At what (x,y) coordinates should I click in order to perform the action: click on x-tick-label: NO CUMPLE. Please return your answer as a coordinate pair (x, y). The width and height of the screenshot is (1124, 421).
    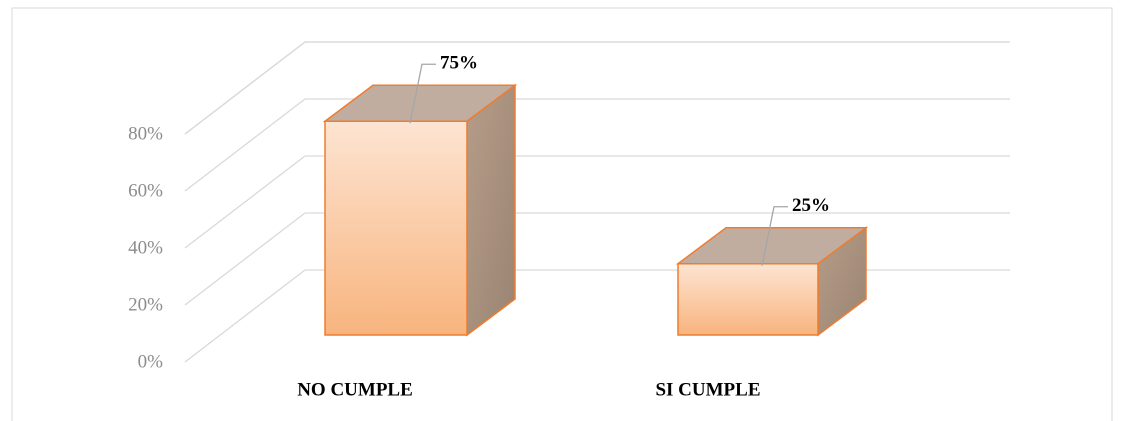
    Looking at the image, I should click on (355, 389).